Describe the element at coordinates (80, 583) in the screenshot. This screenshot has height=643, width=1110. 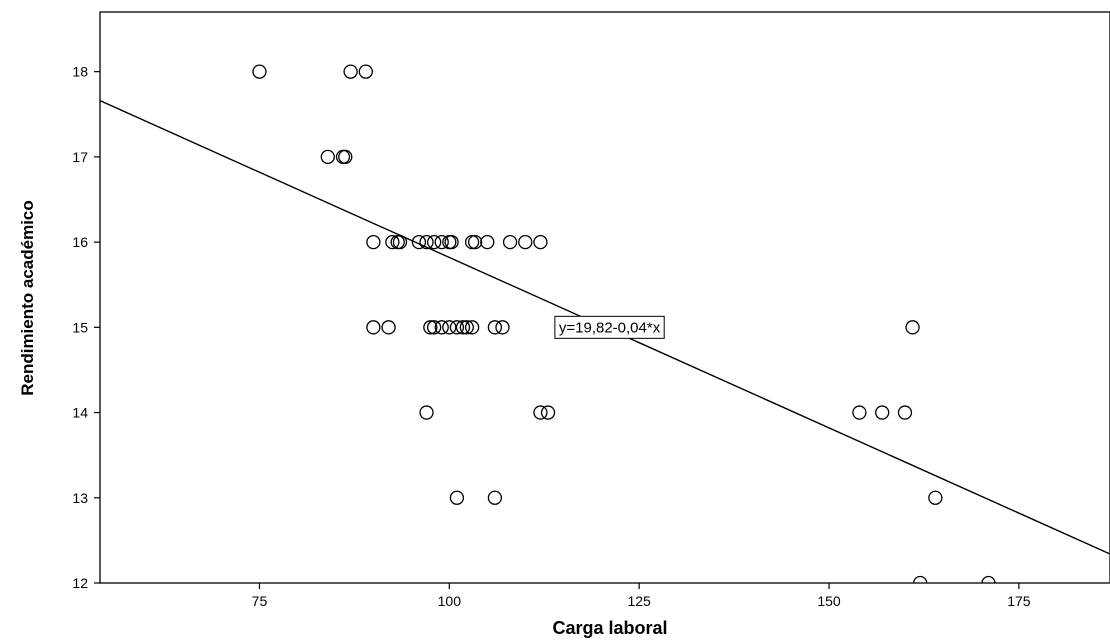
I see `y-tick-label: 12` at that location.